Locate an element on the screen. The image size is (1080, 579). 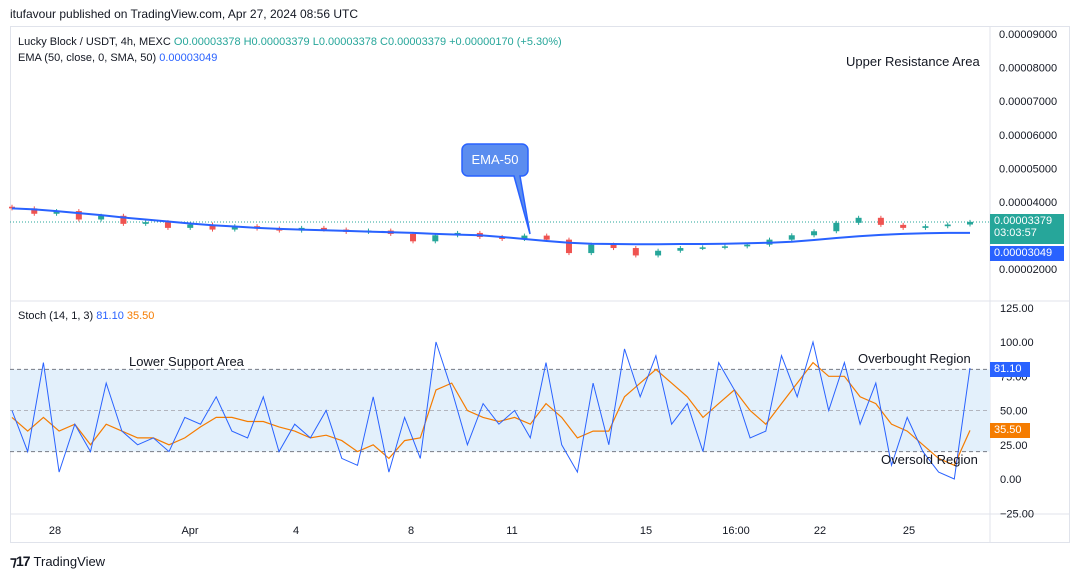
ema-legend: EMA (50, close, 0, SMA, 50) 0.00003049 is located at coordinates (117, 58).